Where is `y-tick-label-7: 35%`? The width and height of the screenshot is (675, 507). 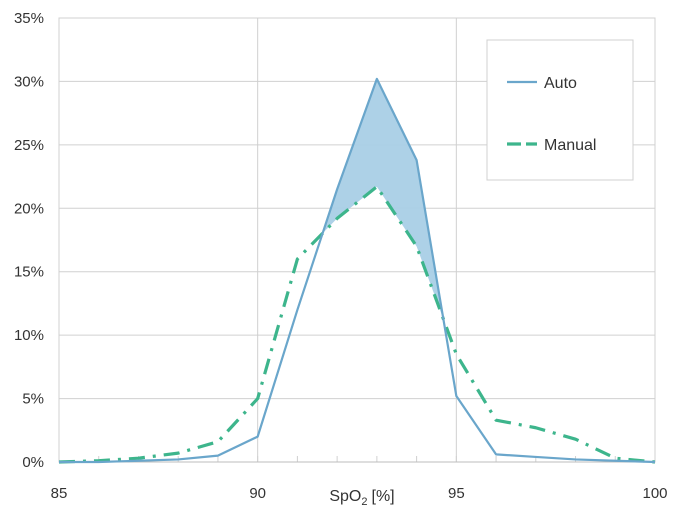 y-tick-label-7: 35% is located at coordinates (29, 18).